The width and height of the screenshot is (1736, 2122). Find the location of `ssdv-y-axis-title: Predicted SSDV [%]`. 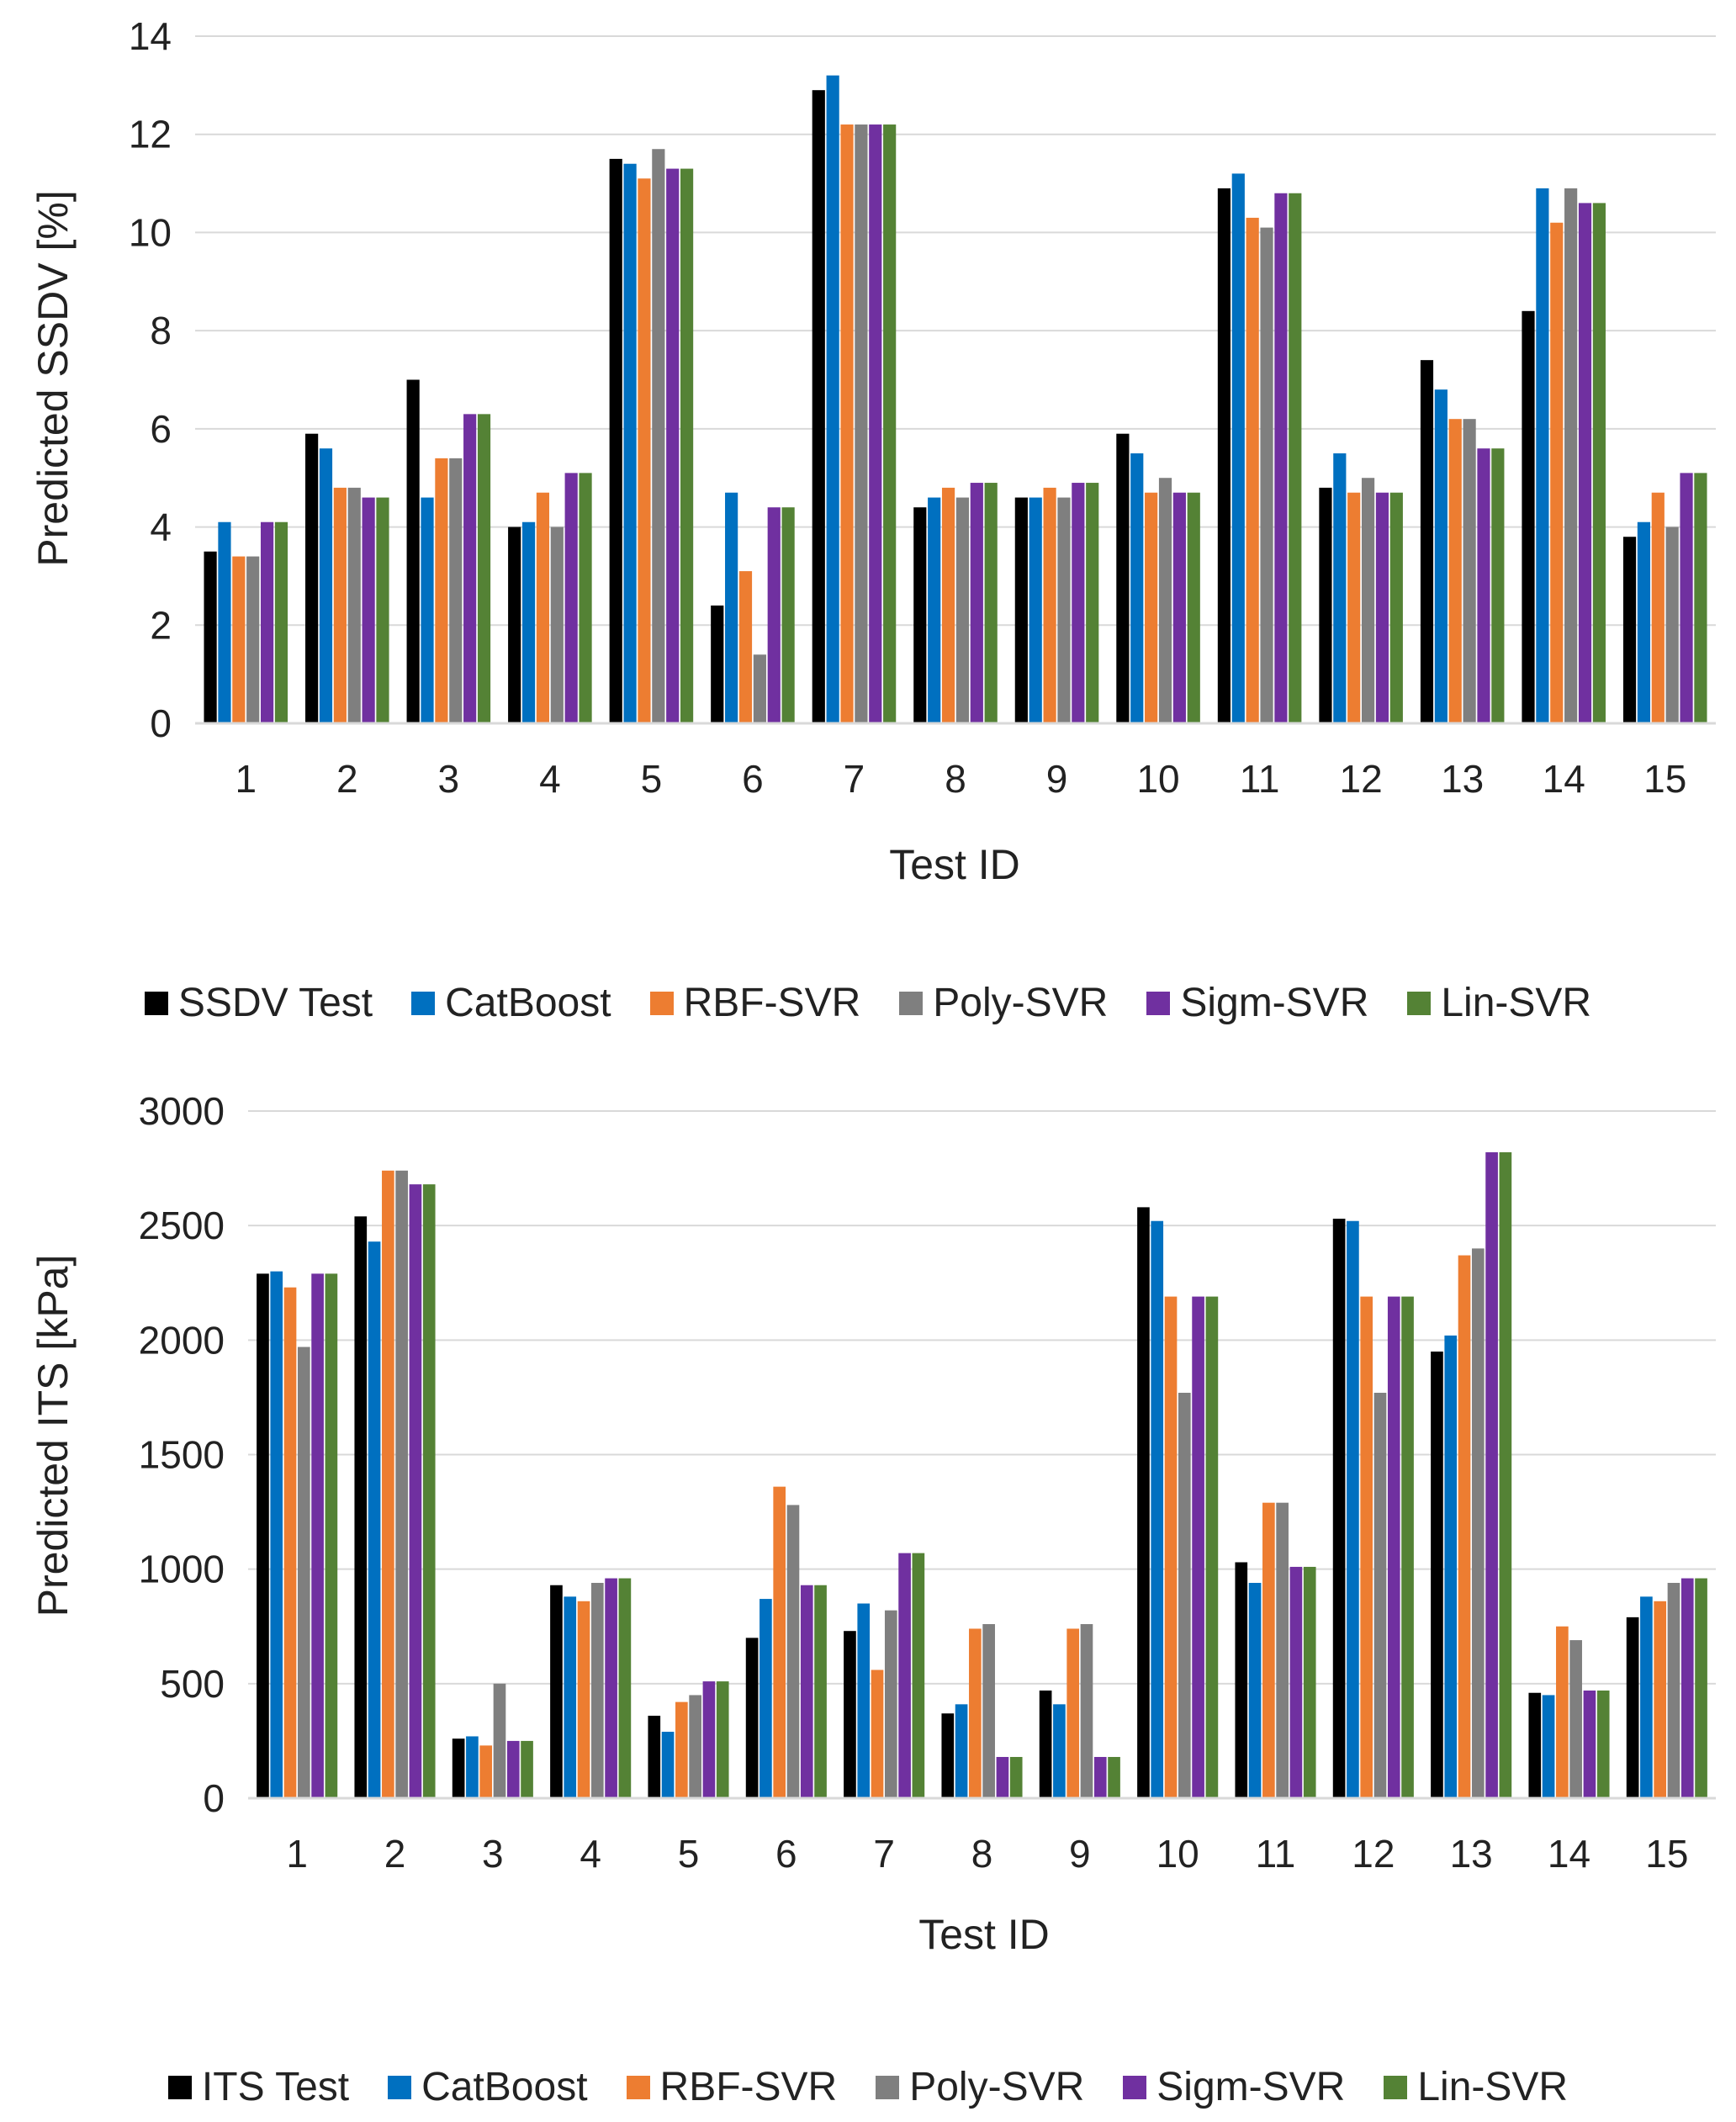

ssdv-y-axis-title: Predicted SSDV [%] is located at coordinates (53, 378).